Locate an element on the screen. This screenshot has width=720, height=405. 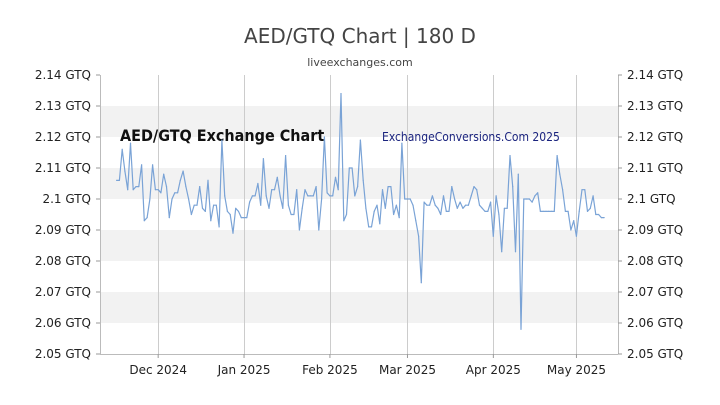
chart-title: AED/GTQ Chart | 180 D is located at coordinates (360, 36).